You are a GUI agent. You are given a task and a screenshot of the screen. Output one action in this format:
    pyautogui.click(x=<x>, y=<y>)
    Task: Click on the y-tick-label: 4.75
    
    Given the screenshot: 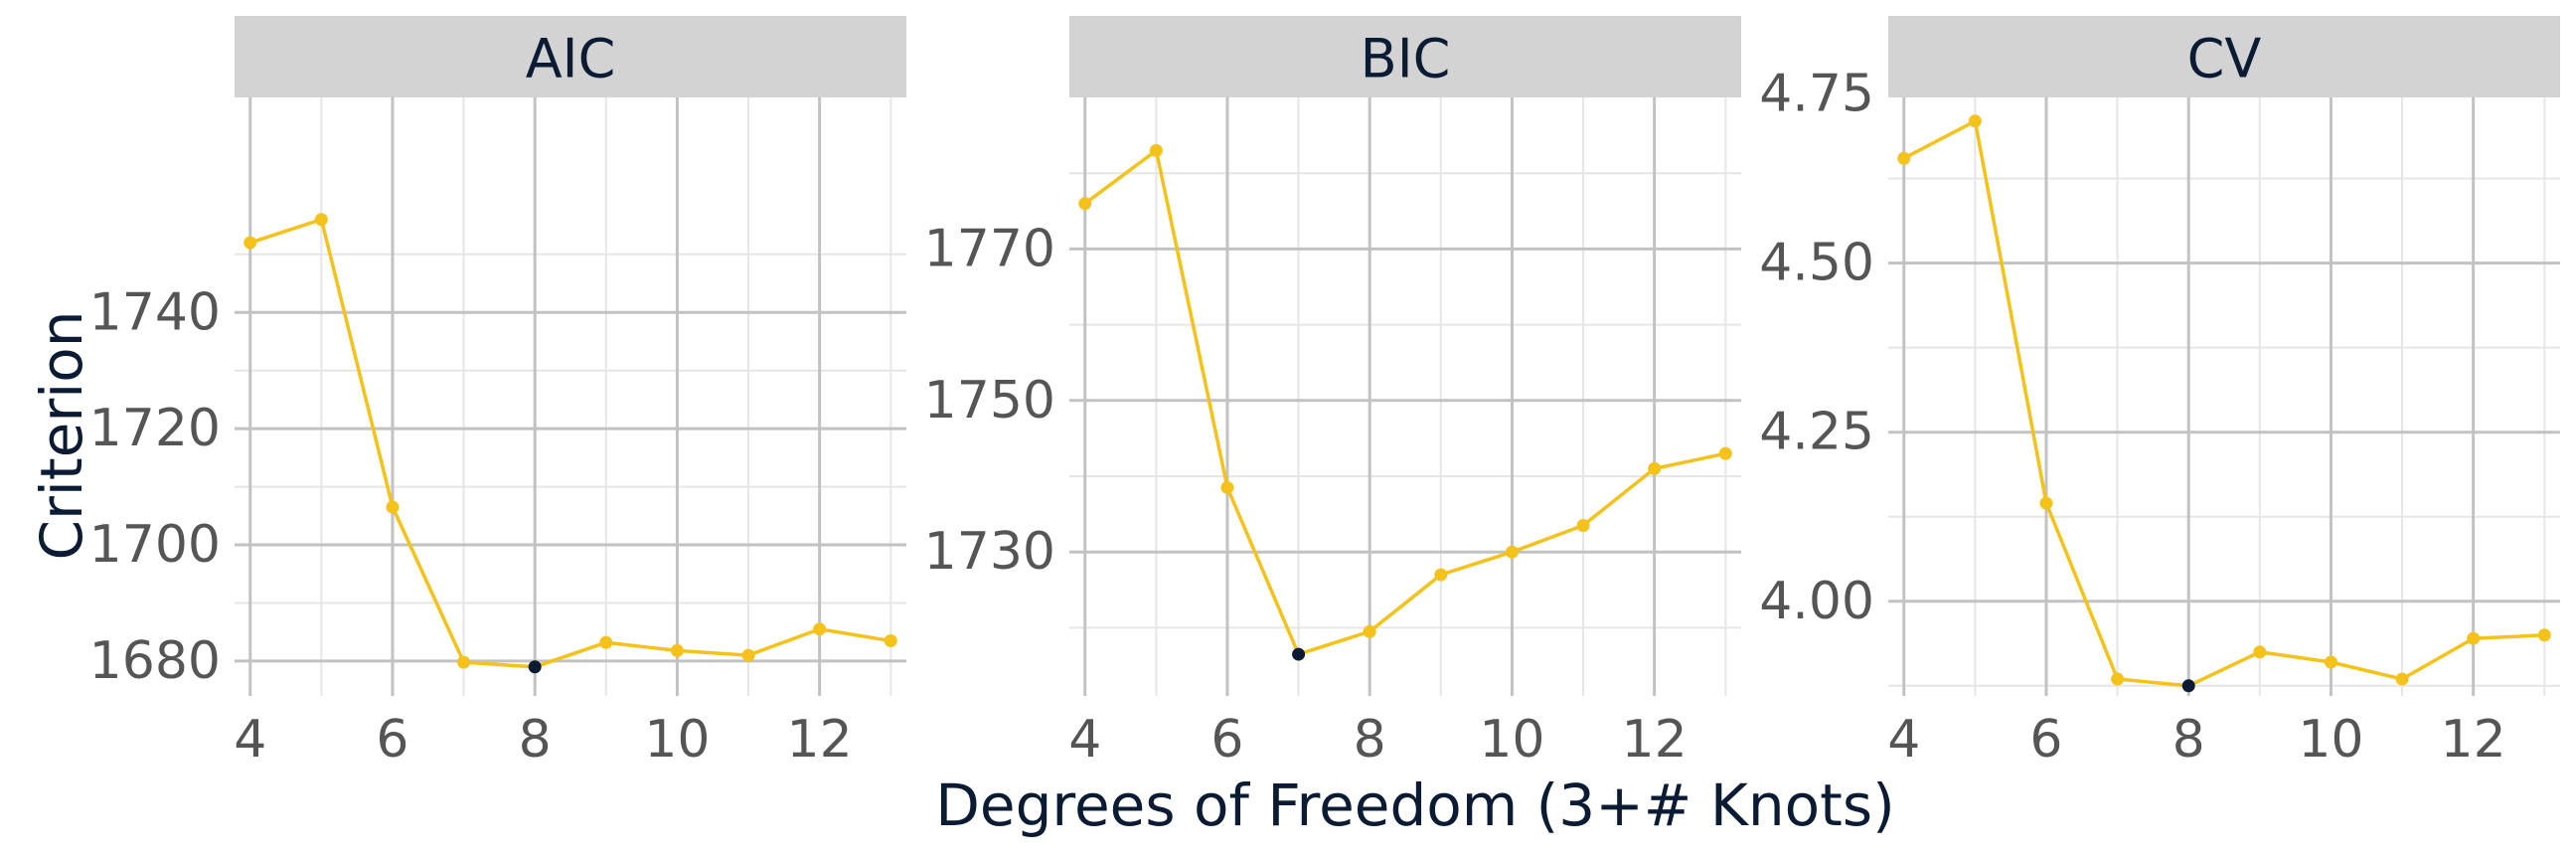 What is the action you would take?
    pyautogui.click(x=1816, y=94)
    